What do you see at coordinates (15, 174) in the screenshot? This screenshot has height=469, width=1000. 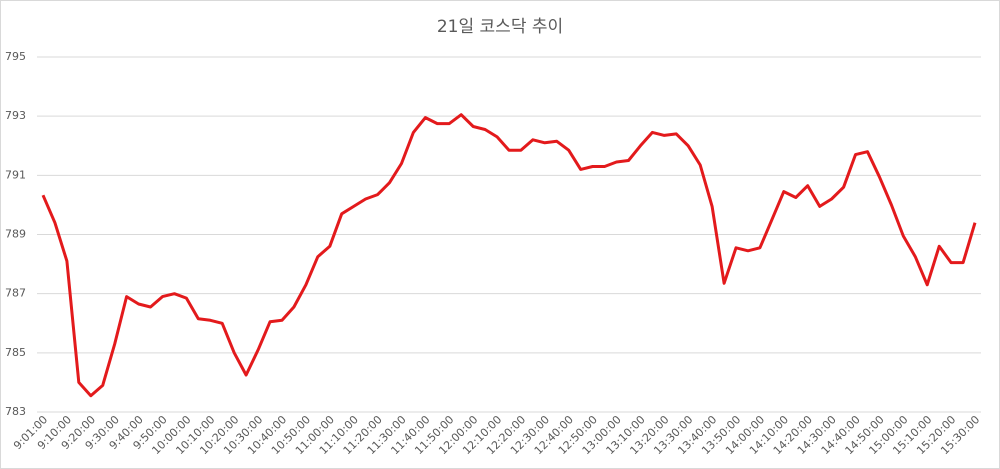 I see `y-tick-label: 791` at bounding box center [15, 174].